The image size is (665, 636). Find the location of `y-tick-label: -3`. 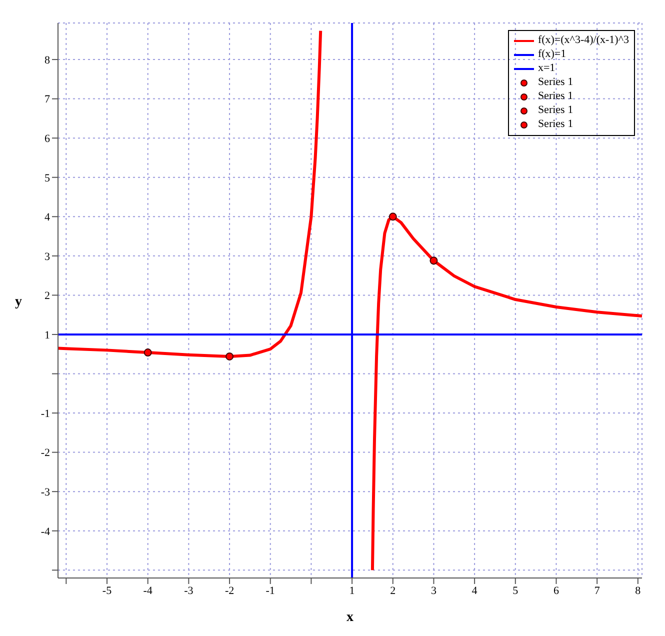

y-tick-label: -3 is located at coordinates (45, 492).